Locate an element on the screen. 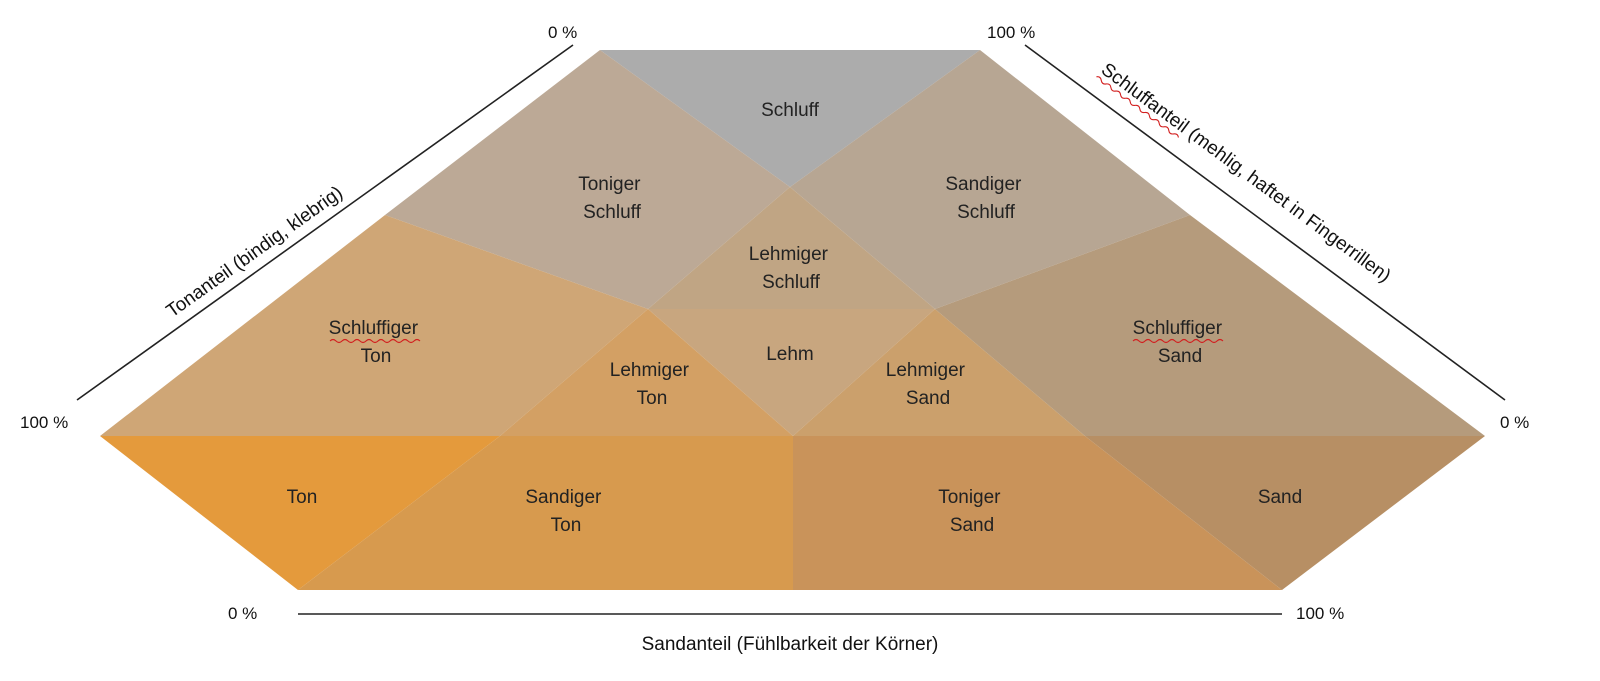  region-ton is located at coordinates (300, 513).